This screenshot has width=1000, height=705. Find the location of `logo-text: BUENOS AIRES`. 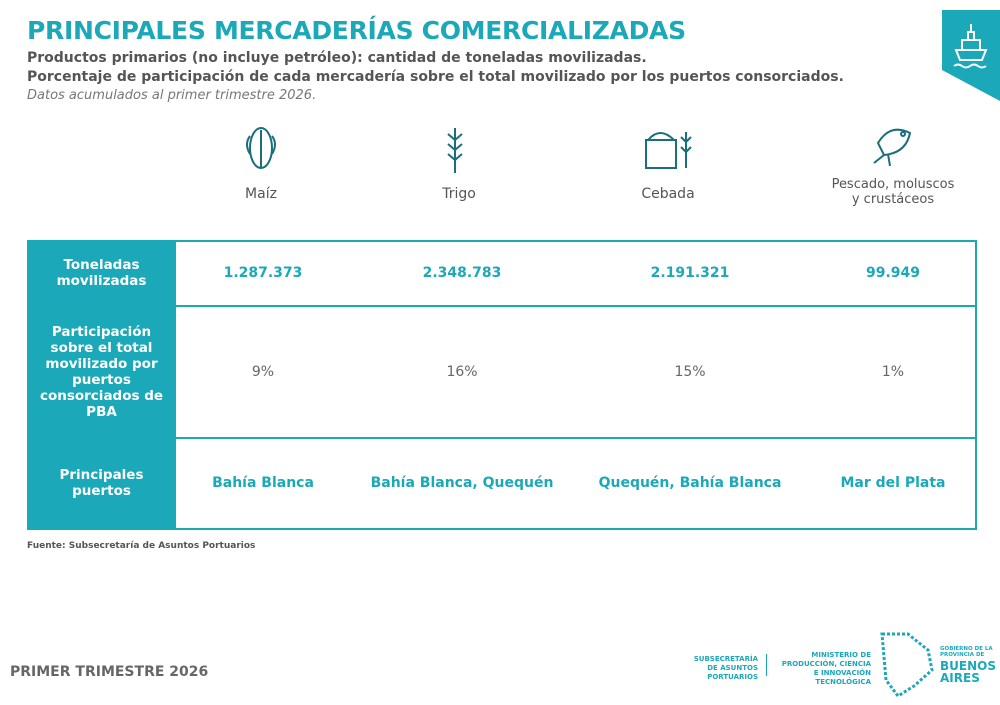

logo-text: BUENOS AIRES is located at coordinates (968, 672).